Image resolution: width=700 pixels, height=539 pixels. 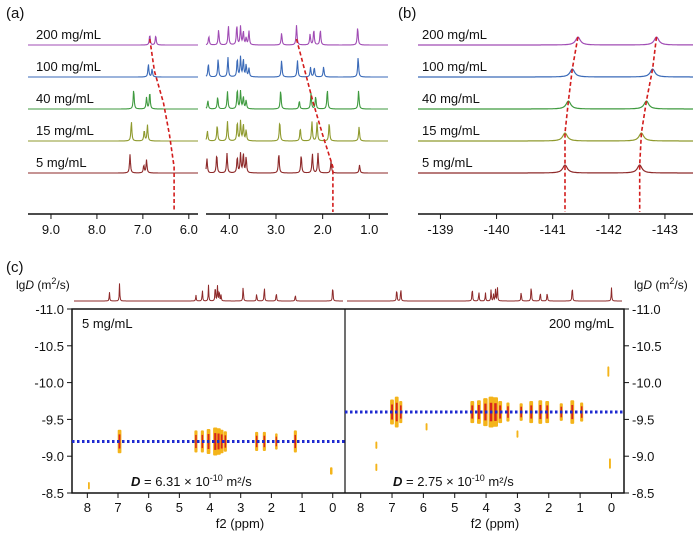 I want to click on panel-c-d-label: D = 6.31 × 10-10 m²/s, so click(x=191, y=481).